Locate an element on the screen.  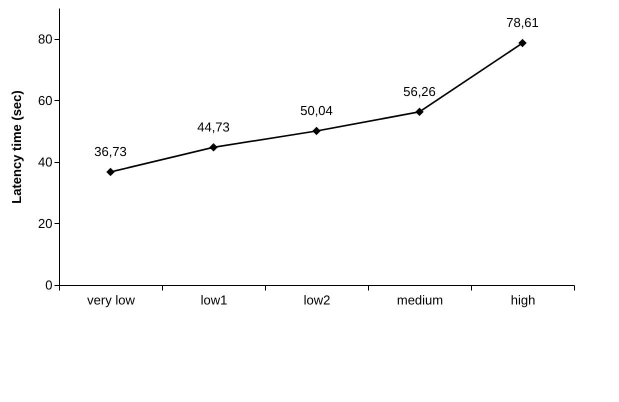
data-label: 36,73 is located at coordinates (110, 151).